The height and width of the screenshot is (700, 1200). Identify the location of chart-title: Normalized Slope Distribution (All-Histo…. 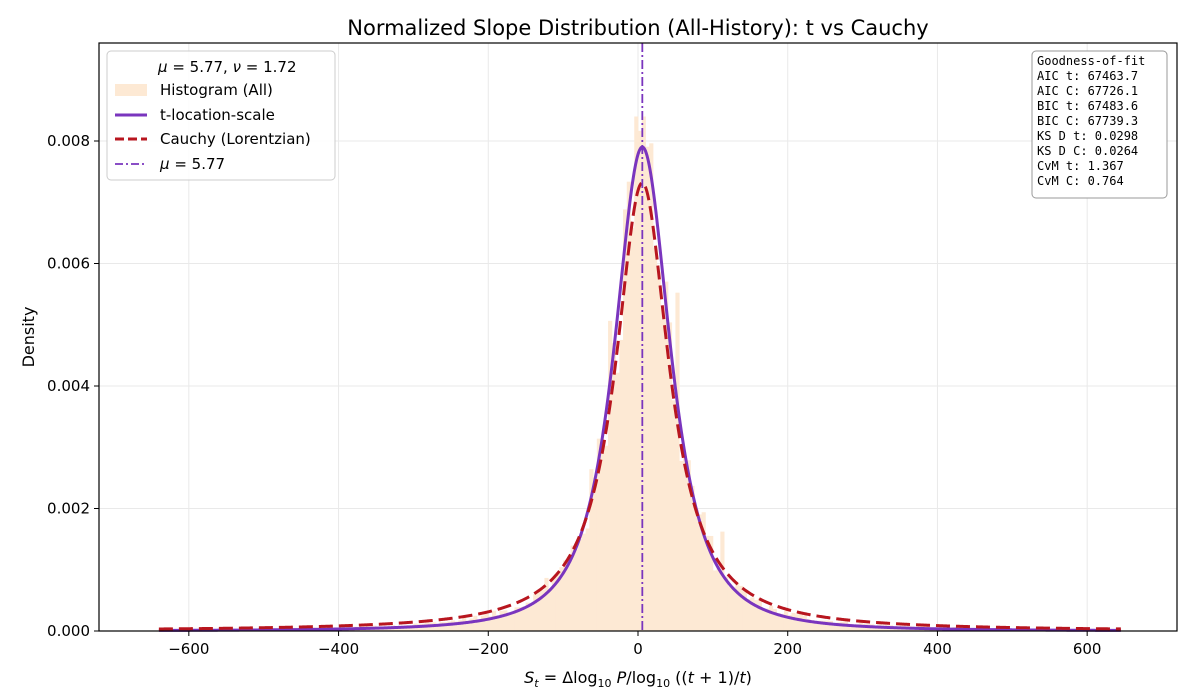
(637, 28).